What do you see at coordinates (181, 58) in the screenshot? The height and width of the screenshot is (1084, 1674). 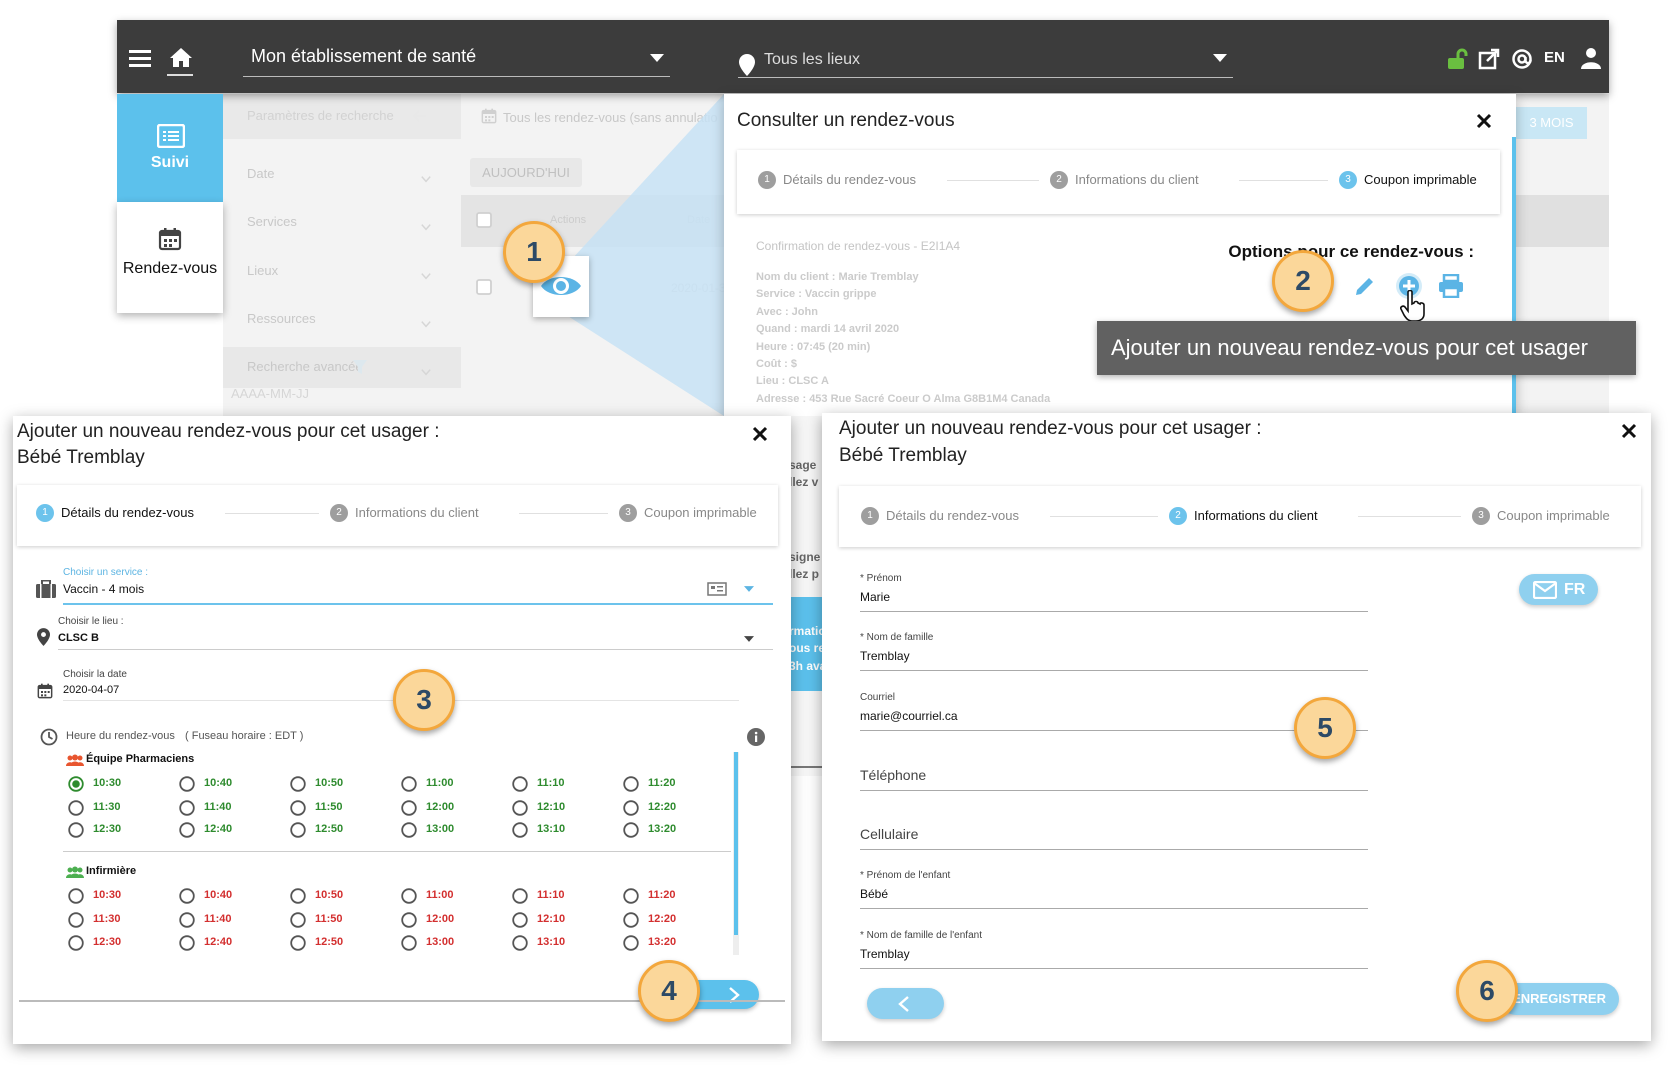 I see `home-icon` at bounding box center [181, 58].